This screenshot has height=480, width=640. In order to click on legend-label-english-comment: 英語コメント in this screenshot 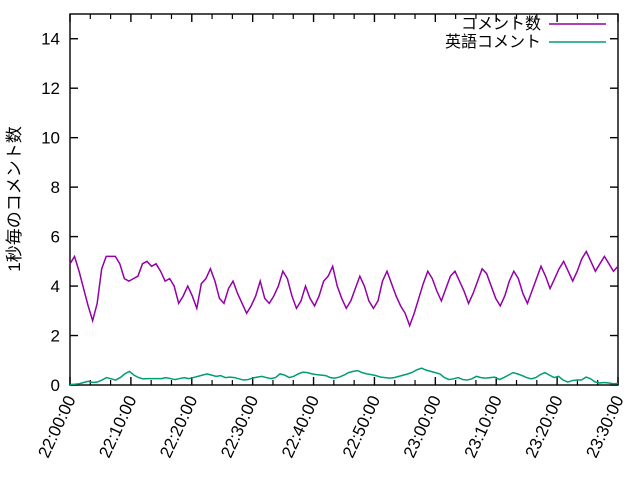, I will do `click(493, 42)`.